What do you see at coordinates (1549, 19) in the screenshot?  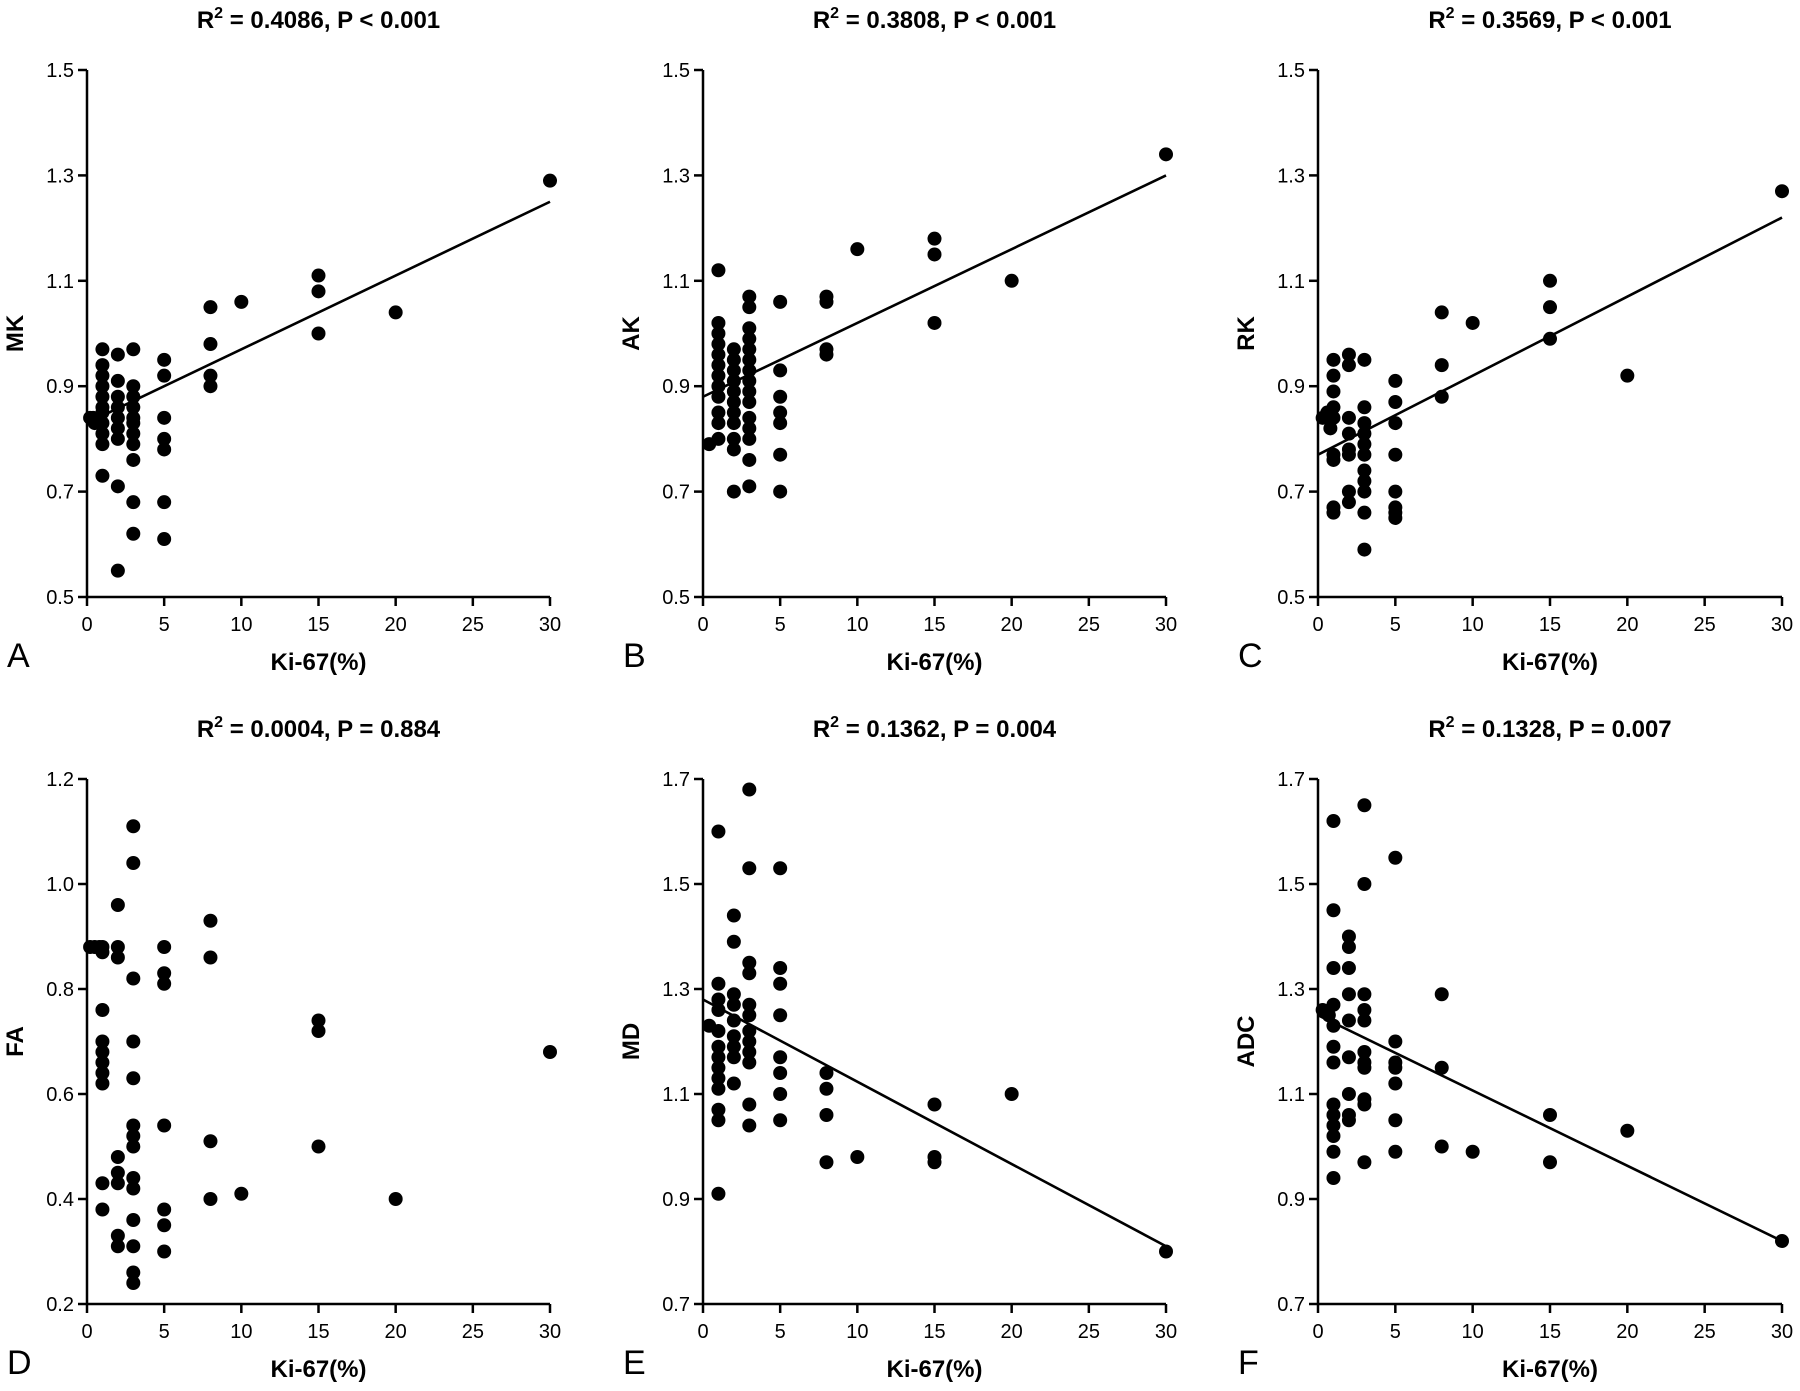 I see `panel-title: R2 = 0.3569, P < 0.001` at bounding box center [1549, 19].